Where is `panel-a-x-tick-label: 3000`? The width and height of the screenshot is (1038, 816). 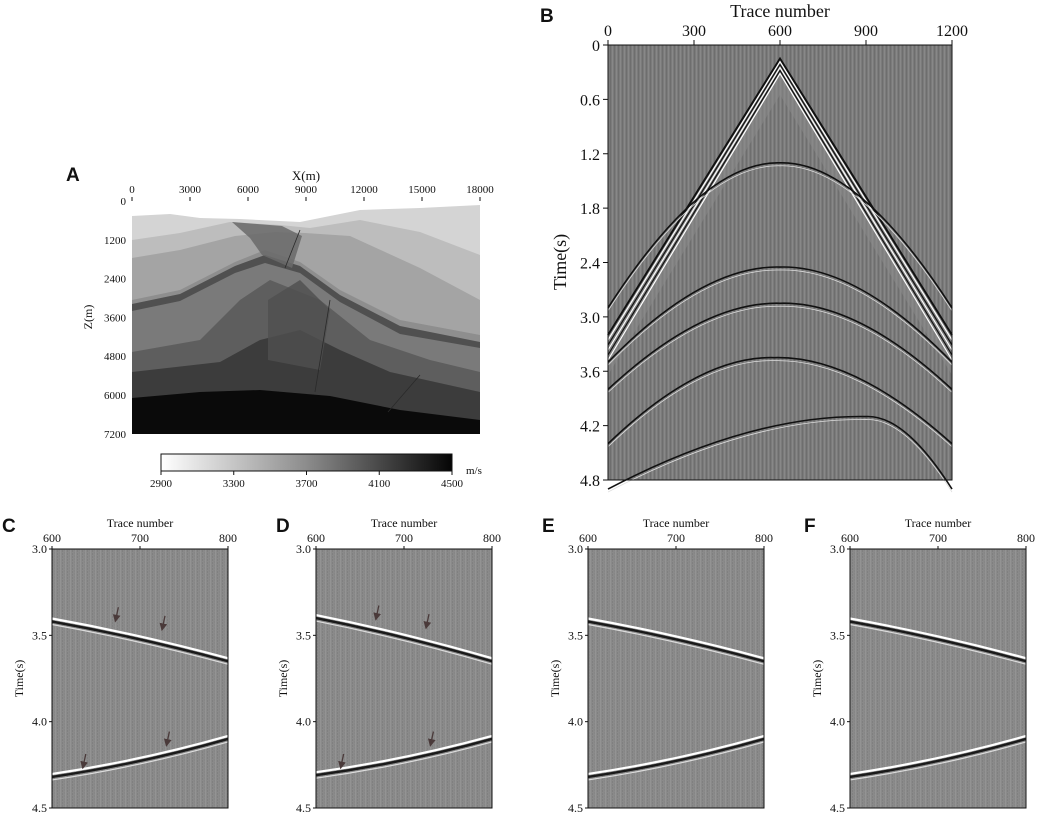
panel-a-x-tick-label: 3000 is located at coordinates (190, 190).